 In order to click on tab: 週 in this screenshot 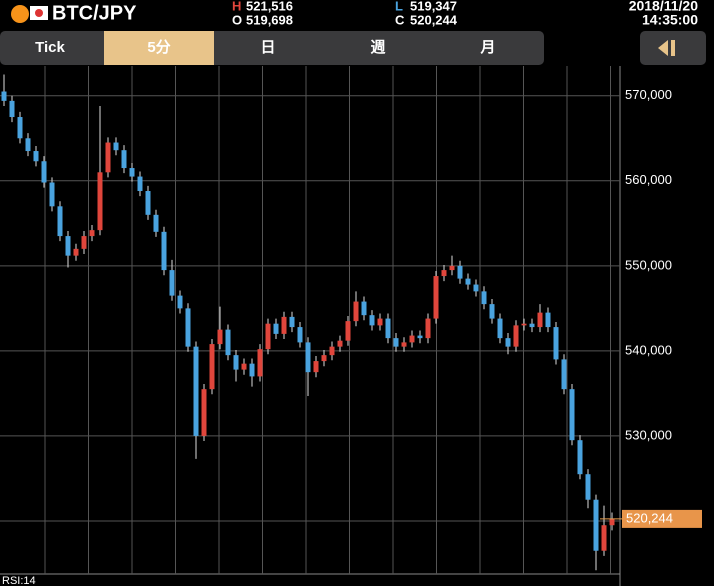, I will do `click(377, 47)`.